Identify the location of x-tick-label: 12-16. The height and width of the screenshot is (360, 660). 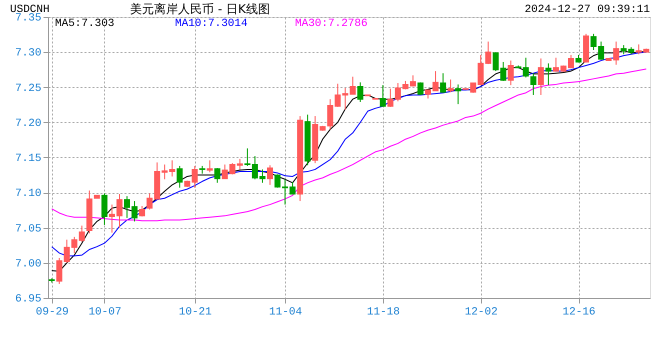
(579, 312).